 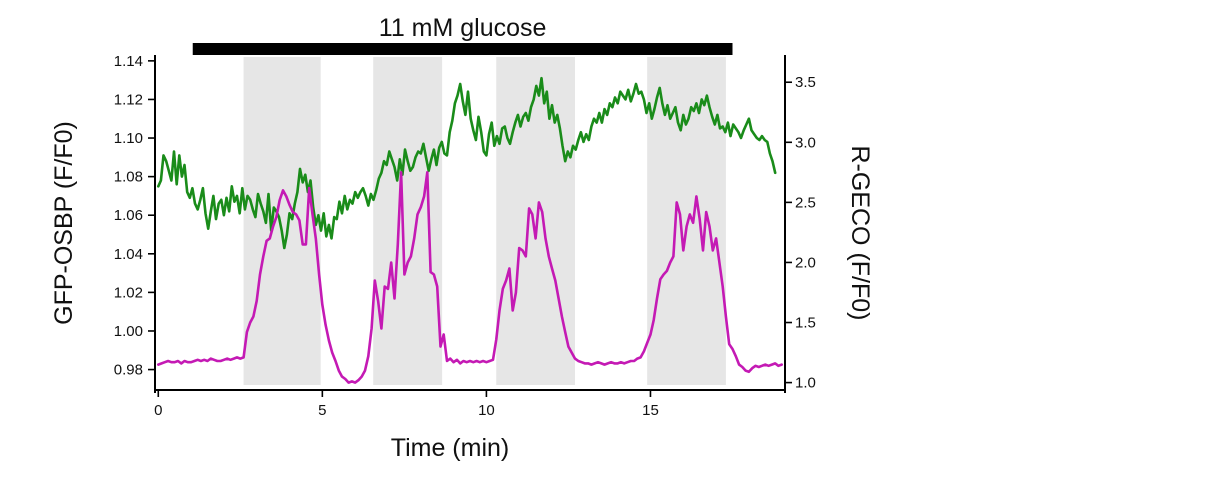 I want to click on x-tick-label: 0, so click(x=158, y=410).